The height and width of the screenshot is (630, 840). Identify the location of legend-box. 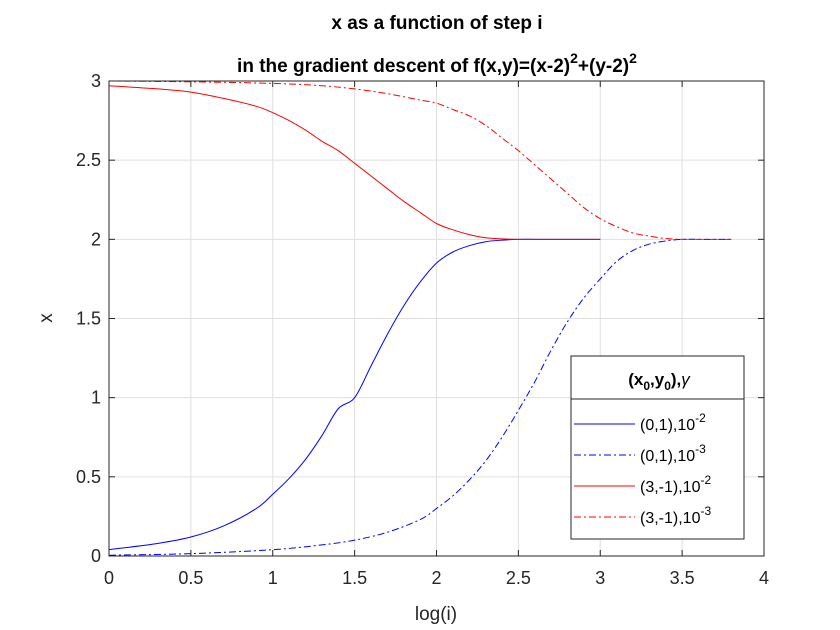
(657, 447).